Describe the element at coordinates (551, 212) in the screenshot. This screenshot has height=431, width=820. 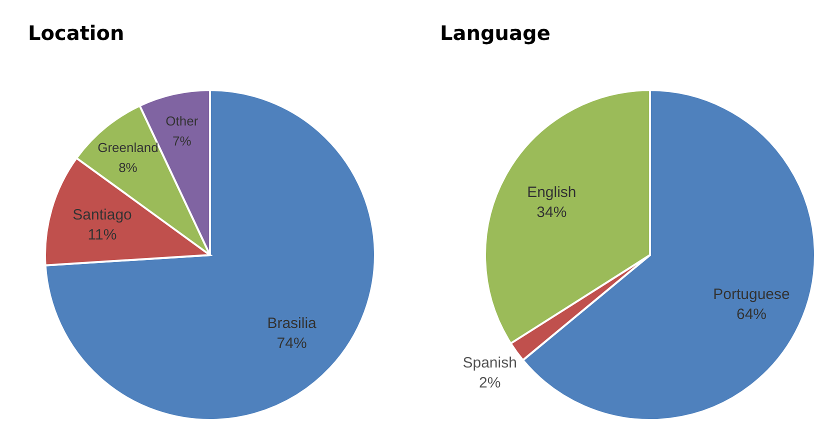
I see `data-label: 34%` at that location.